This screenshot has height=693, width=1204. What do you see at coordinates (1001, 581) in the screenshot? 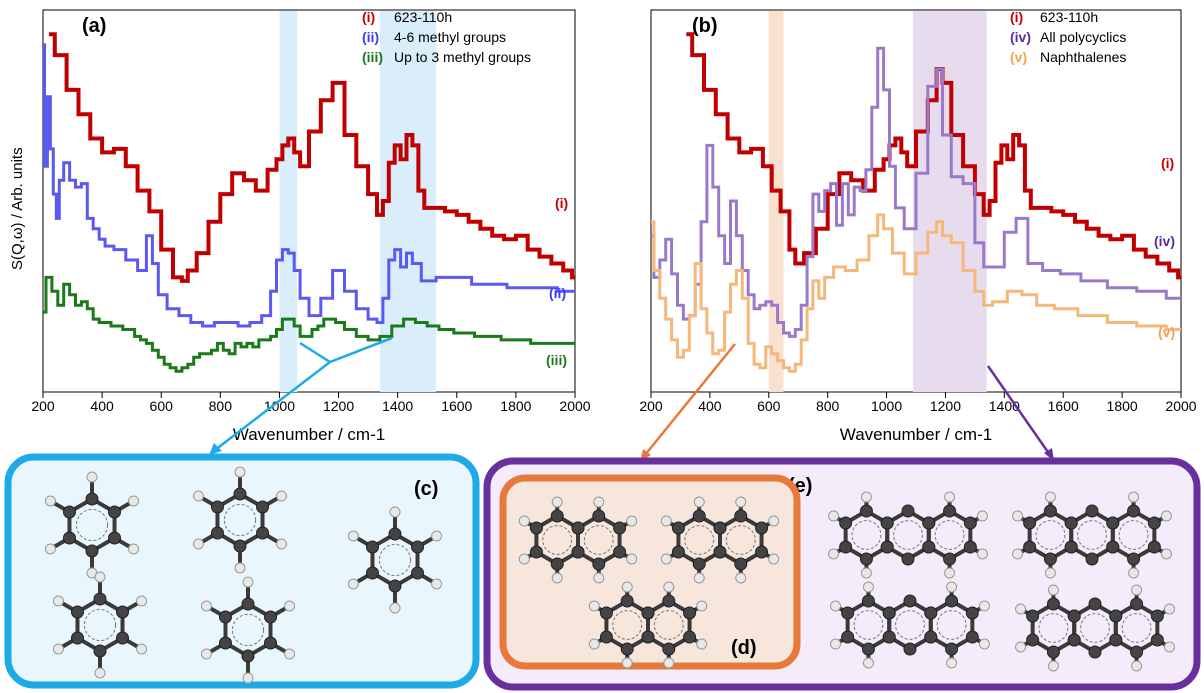
I see `box-e-molecules` at bounding box center [1001, 581].